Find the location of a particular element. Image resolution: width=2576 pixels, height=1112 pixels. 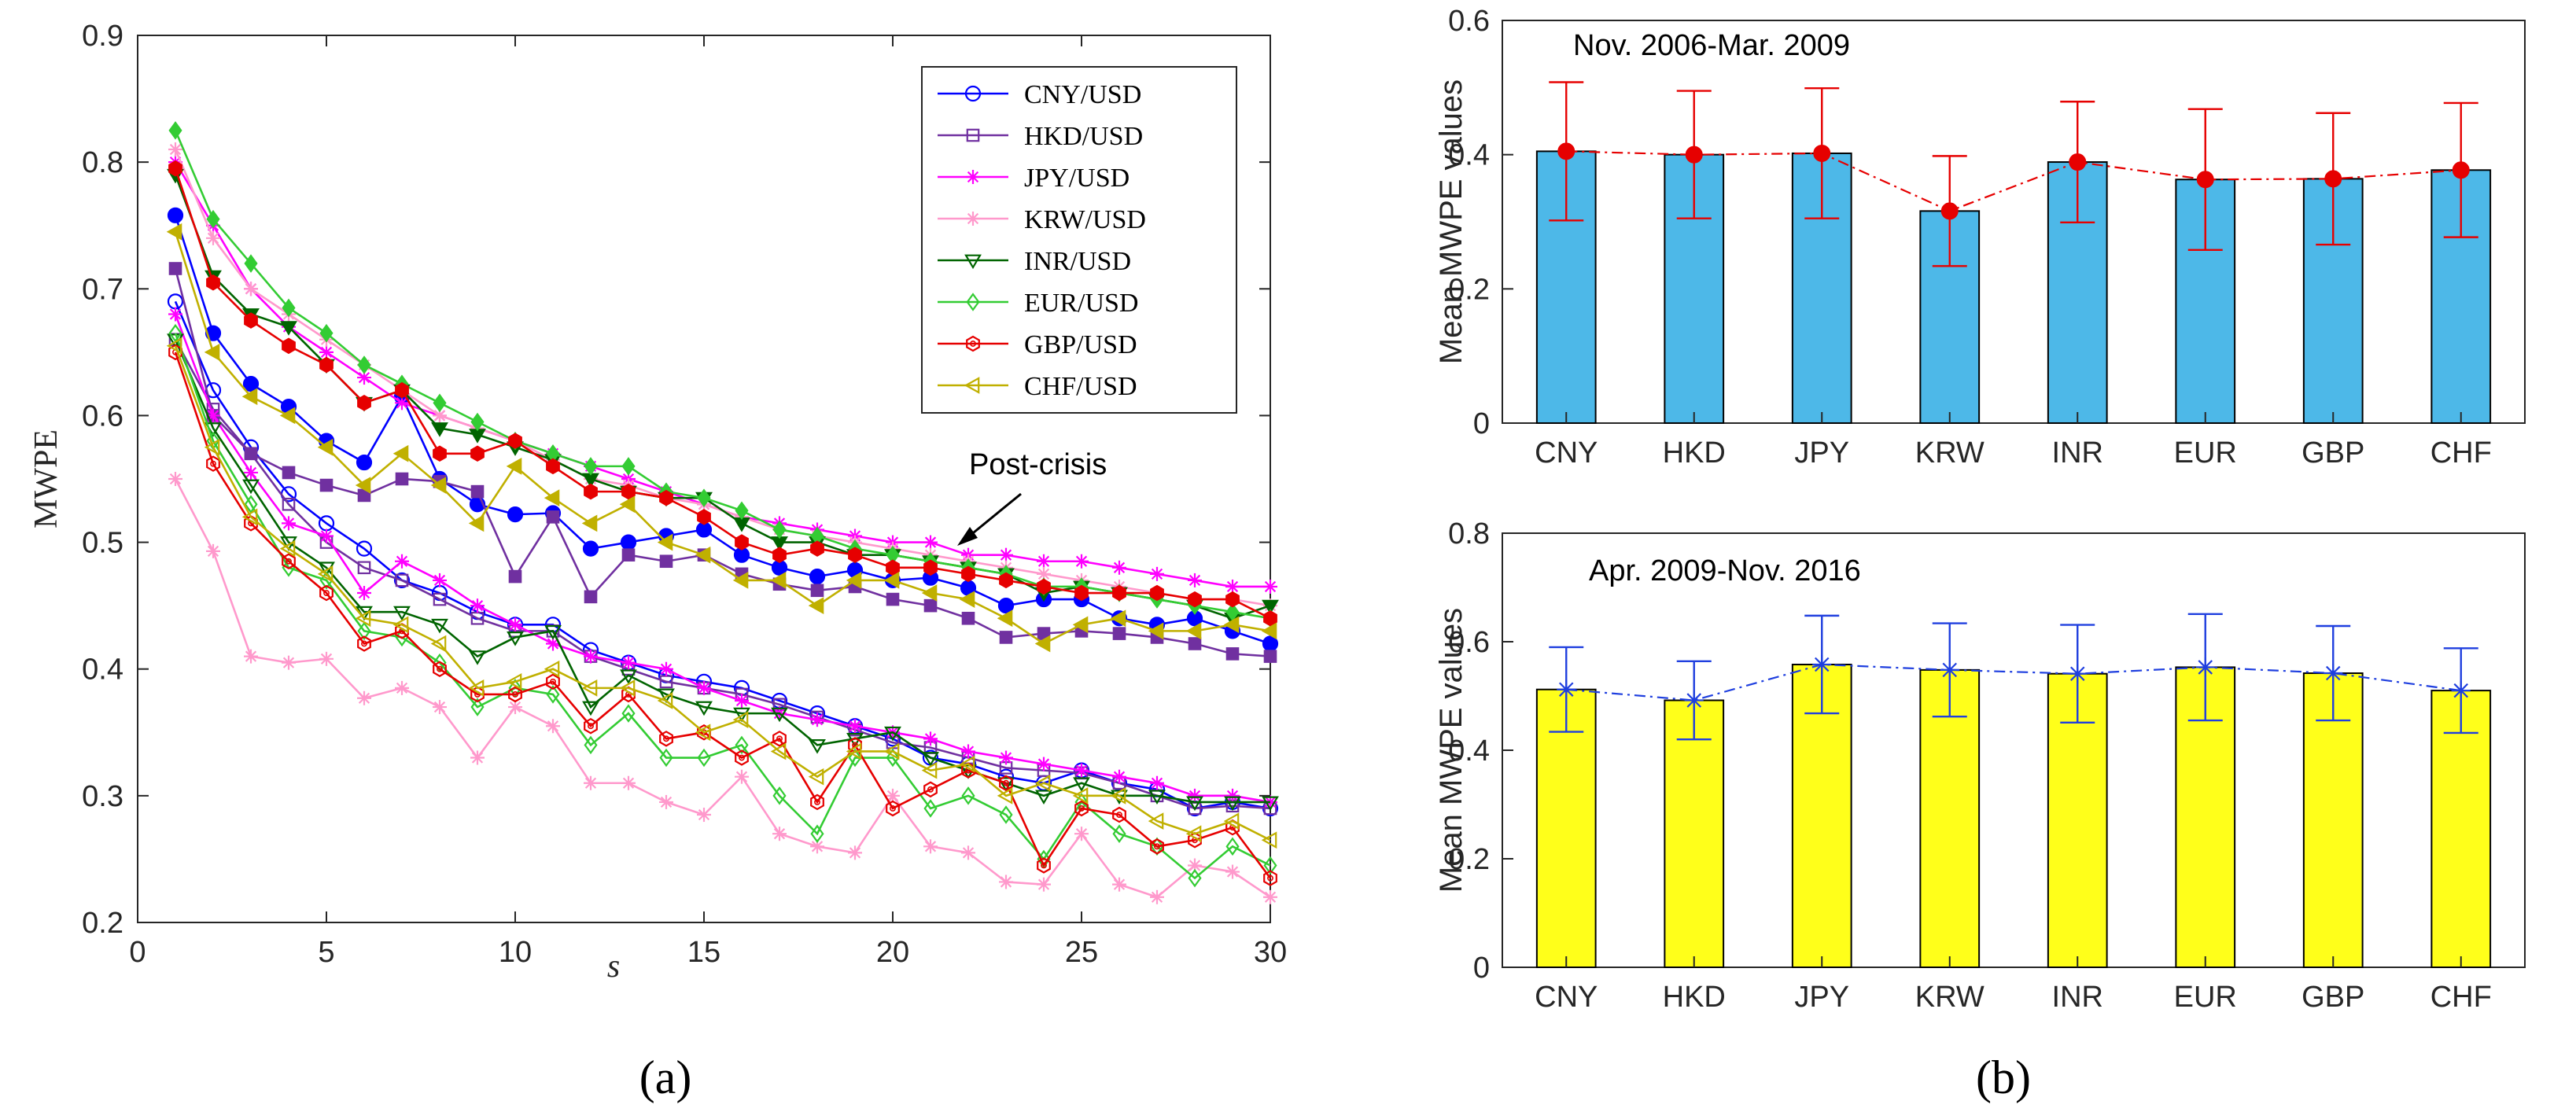

panel-b-top-title: Nov. 2006-Mar. 2009 is located at coordinates (1711, 45).